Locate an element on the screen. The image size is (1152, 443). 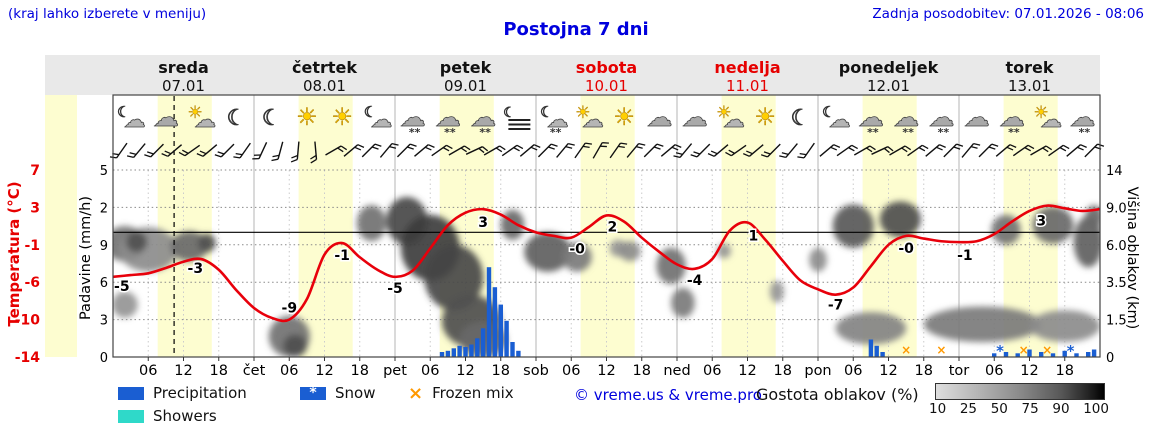
cloud-density-label: Gostota oblakov (%) is located at coordinates (837, 394).